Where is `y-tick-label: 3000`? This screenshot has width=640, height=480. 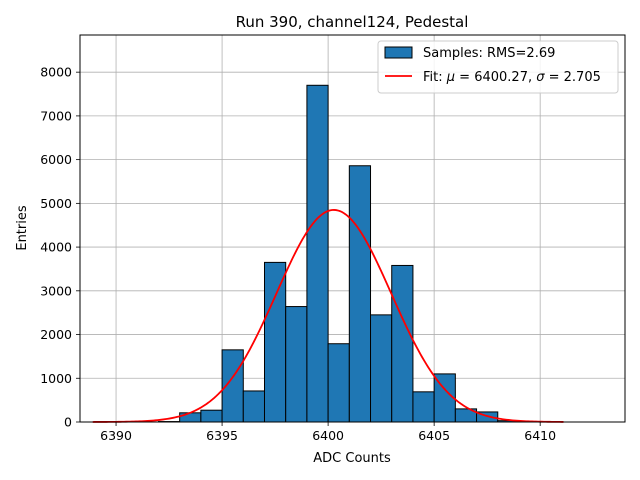 y-tick-label: 3000 is located at coordinates (56, 290).